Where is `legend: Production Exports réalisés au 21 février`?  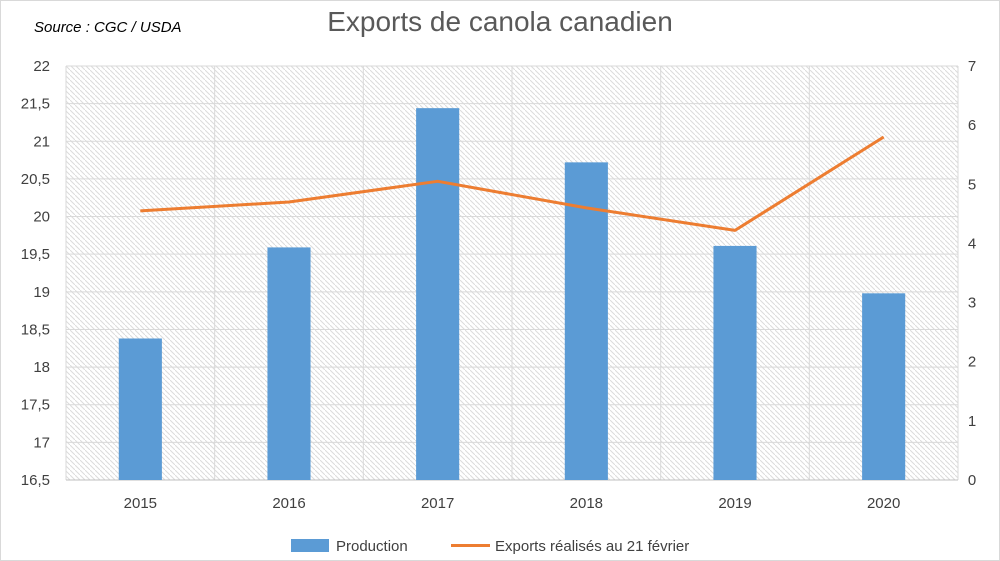 legend: Production Exports réalisés au 21 février is located at coordinates (490, 546).